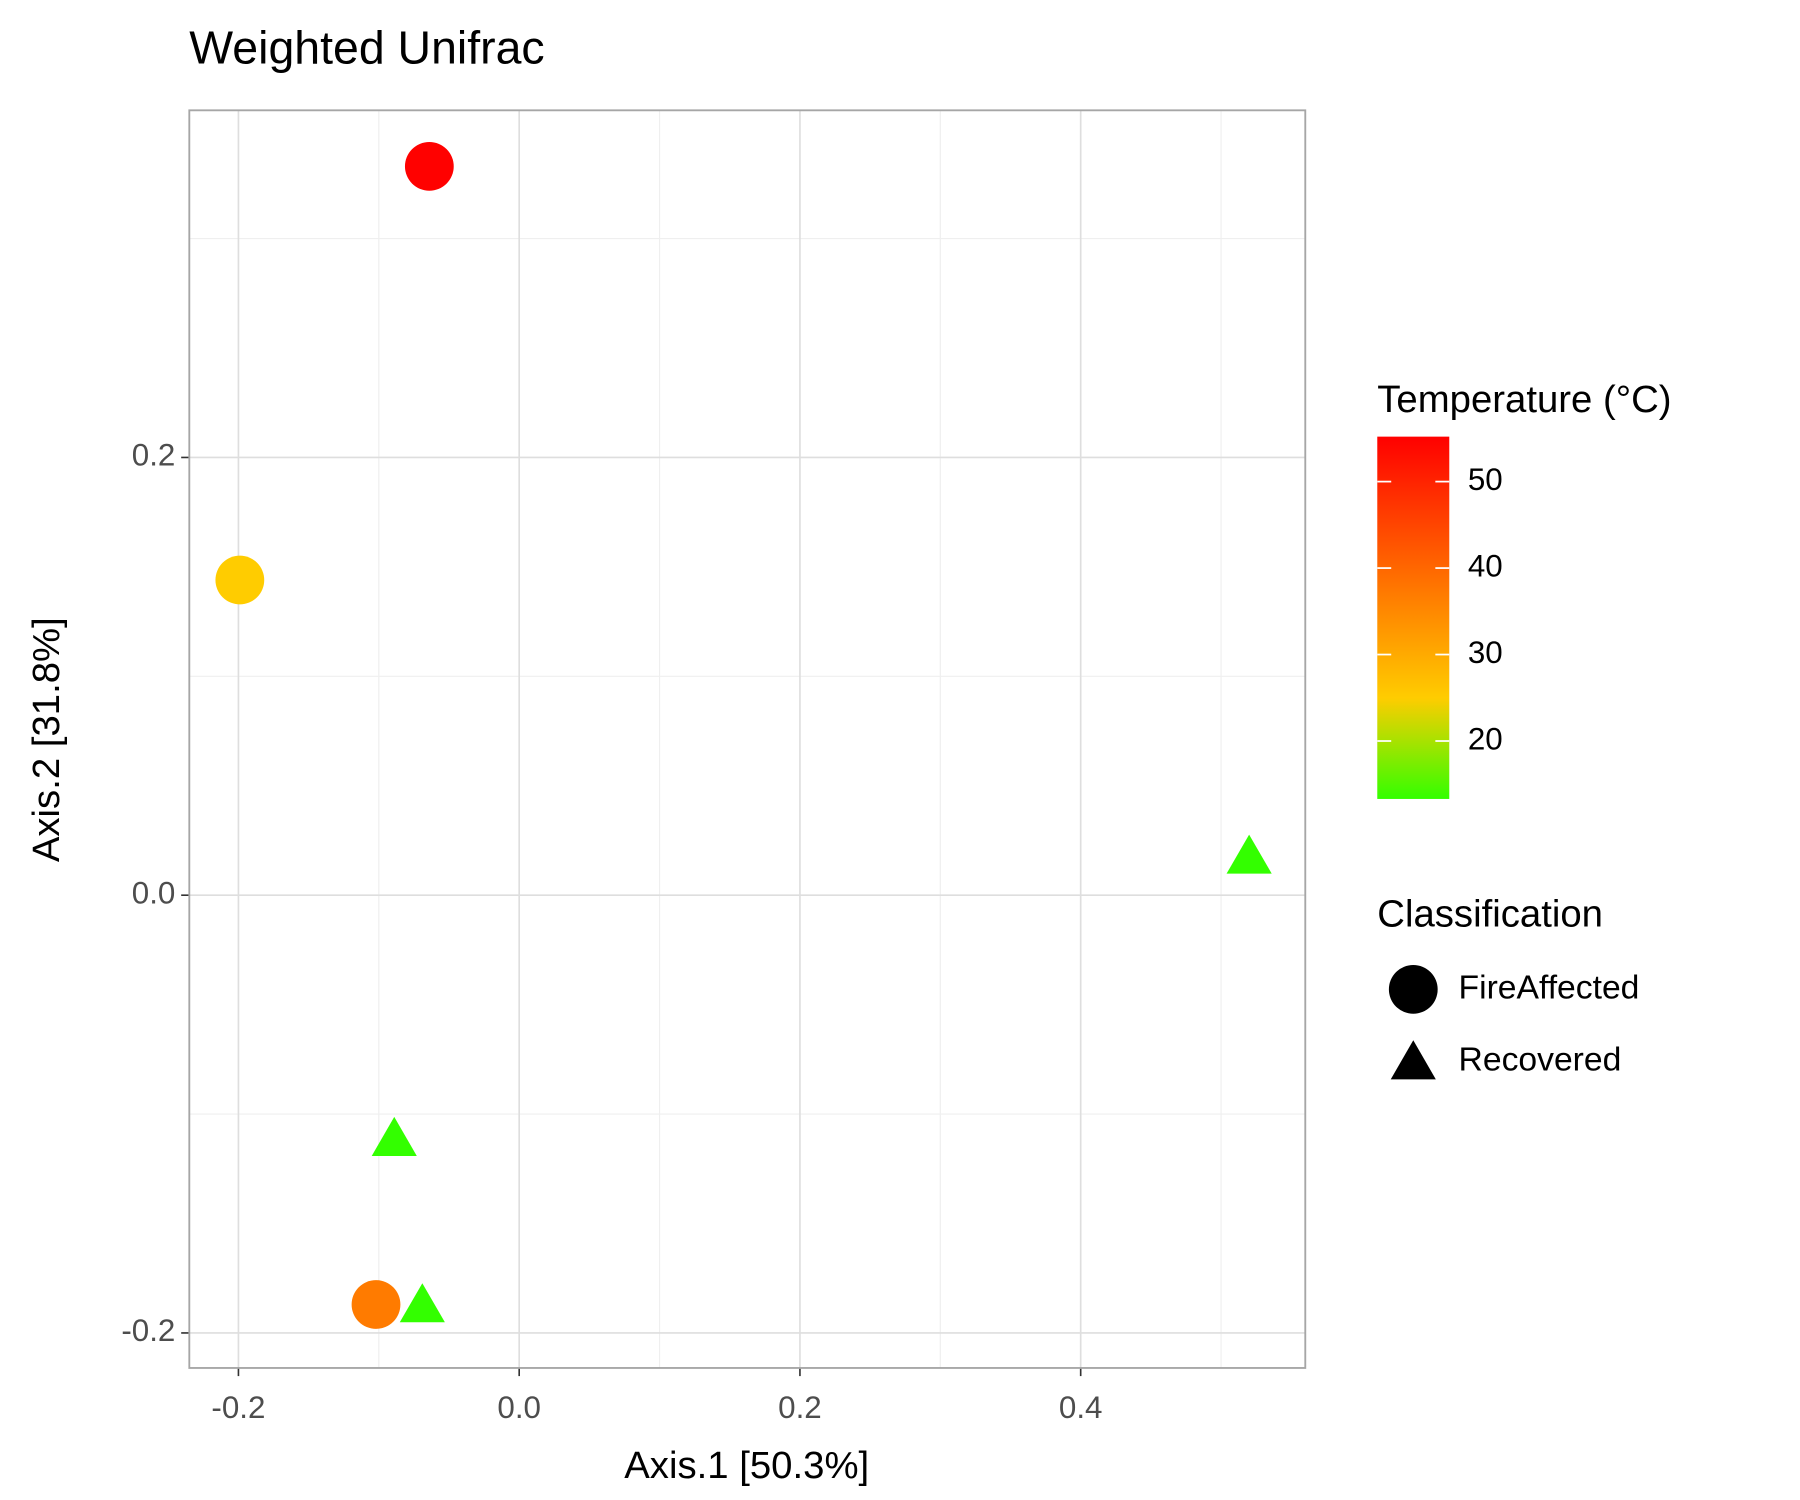 This screenshot has height=1500, width=1800. I want to click on colorbar, so click(1413, 617).